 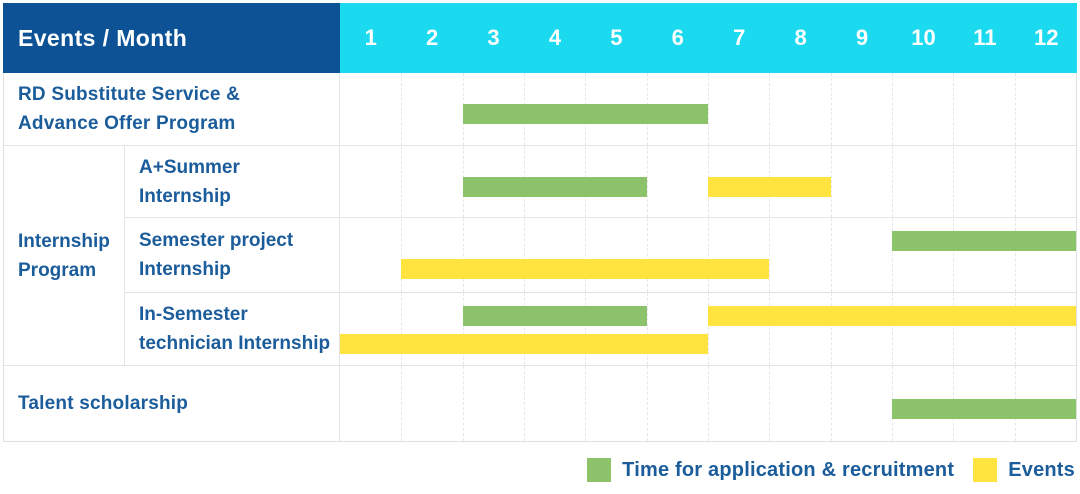 What do you see at coordinates (599, 470) in the screenshot?
I see `application-legend-swatch` at bounding box center [599, 470].